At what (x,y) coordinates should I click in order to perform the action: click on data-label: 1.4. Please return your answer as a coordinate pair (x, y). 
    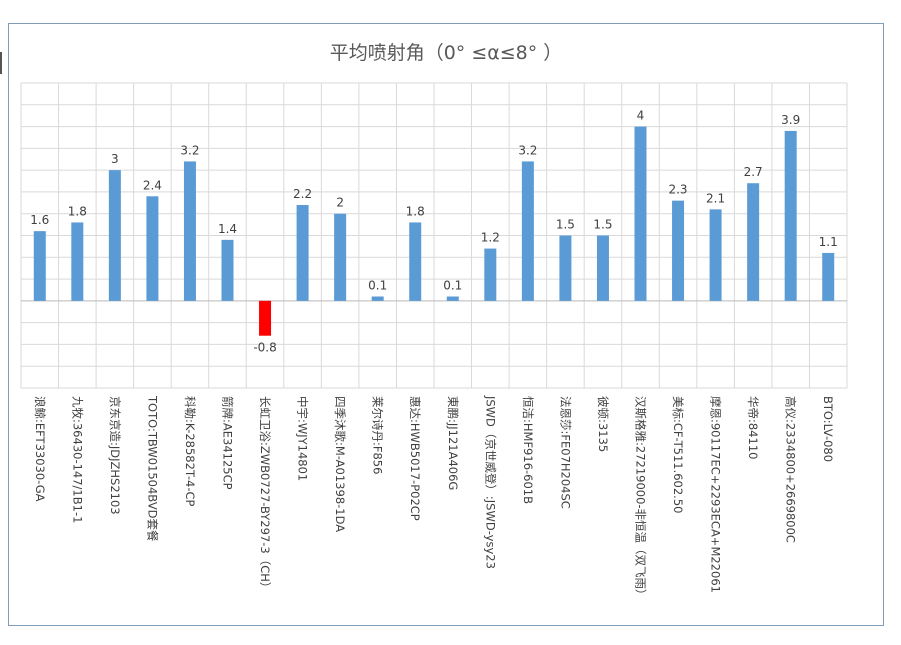
    Looking at the image, I should click on (227, 229).